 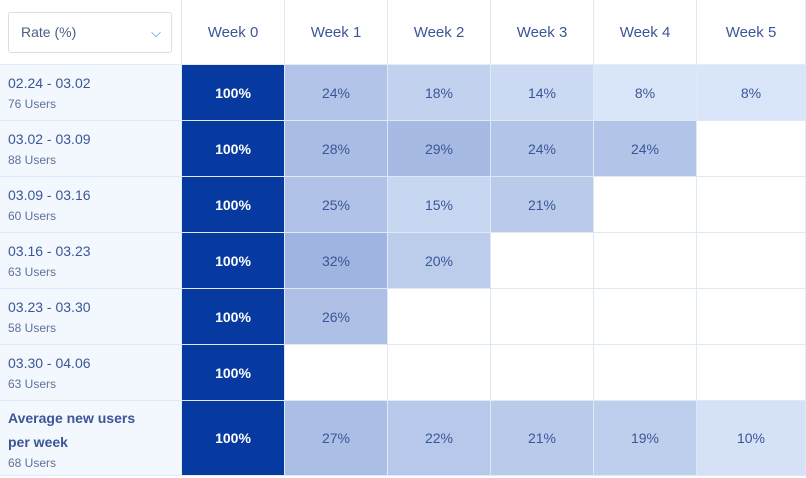 I want to click on header-corner: Rate (%) ⌵, so click(x=91, y=32).